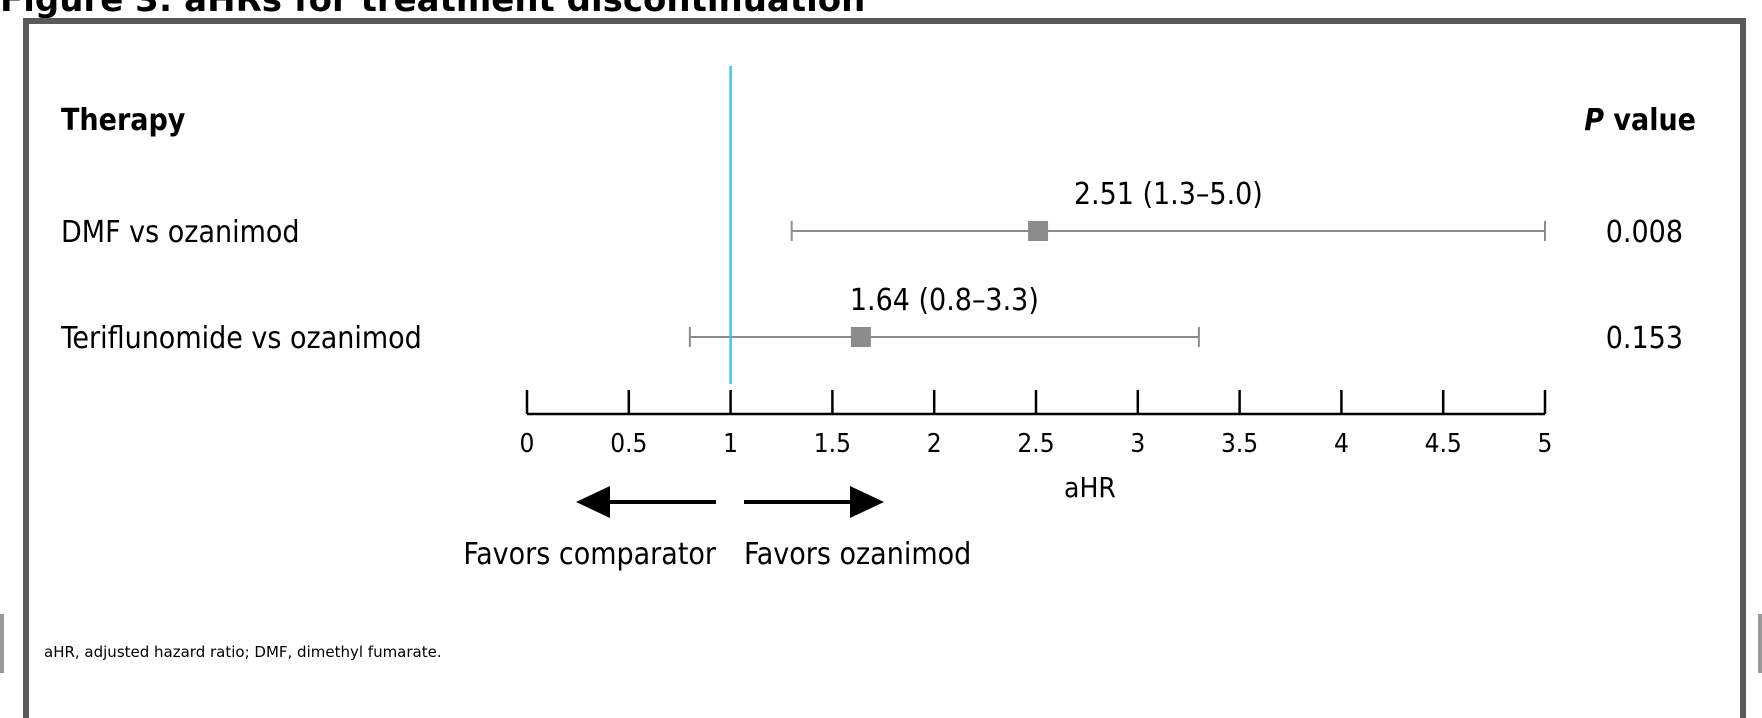 Image resolution: width=1762 pixels, height=718 pixels. I want to click on row-label: DMF vs ozanimod, so click(180, 232).